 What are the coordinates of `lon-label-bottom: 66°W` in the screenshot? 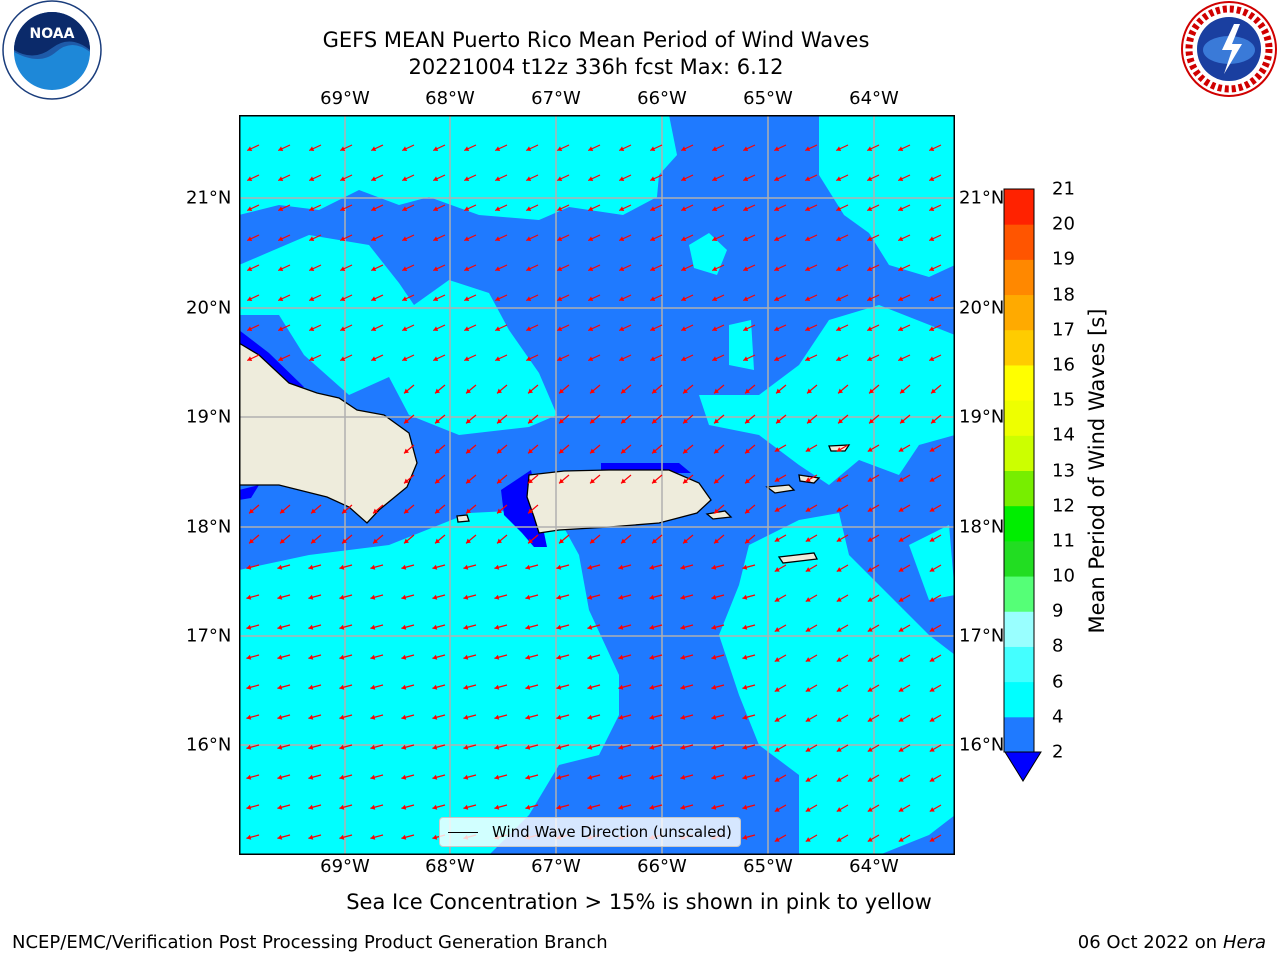 It's located at (662, 866).